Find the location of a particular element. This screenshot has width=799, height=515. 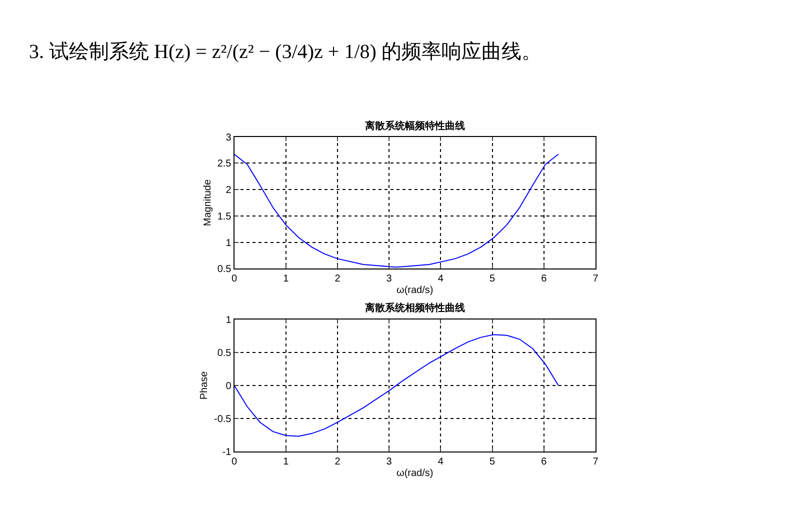

y-tick-label: 0 is located at coordinates (229, 386).